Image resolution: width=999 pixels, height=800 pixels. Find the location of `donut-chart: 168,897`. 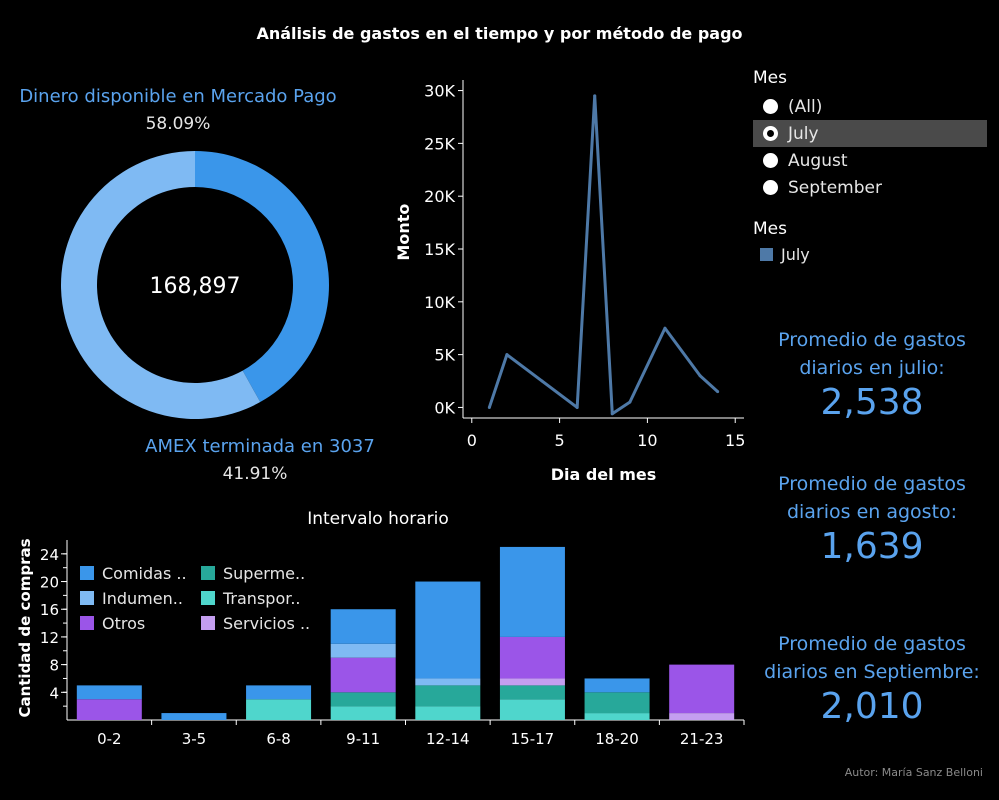

donut-chart: 168,897 is located at coordinates (195, 285).